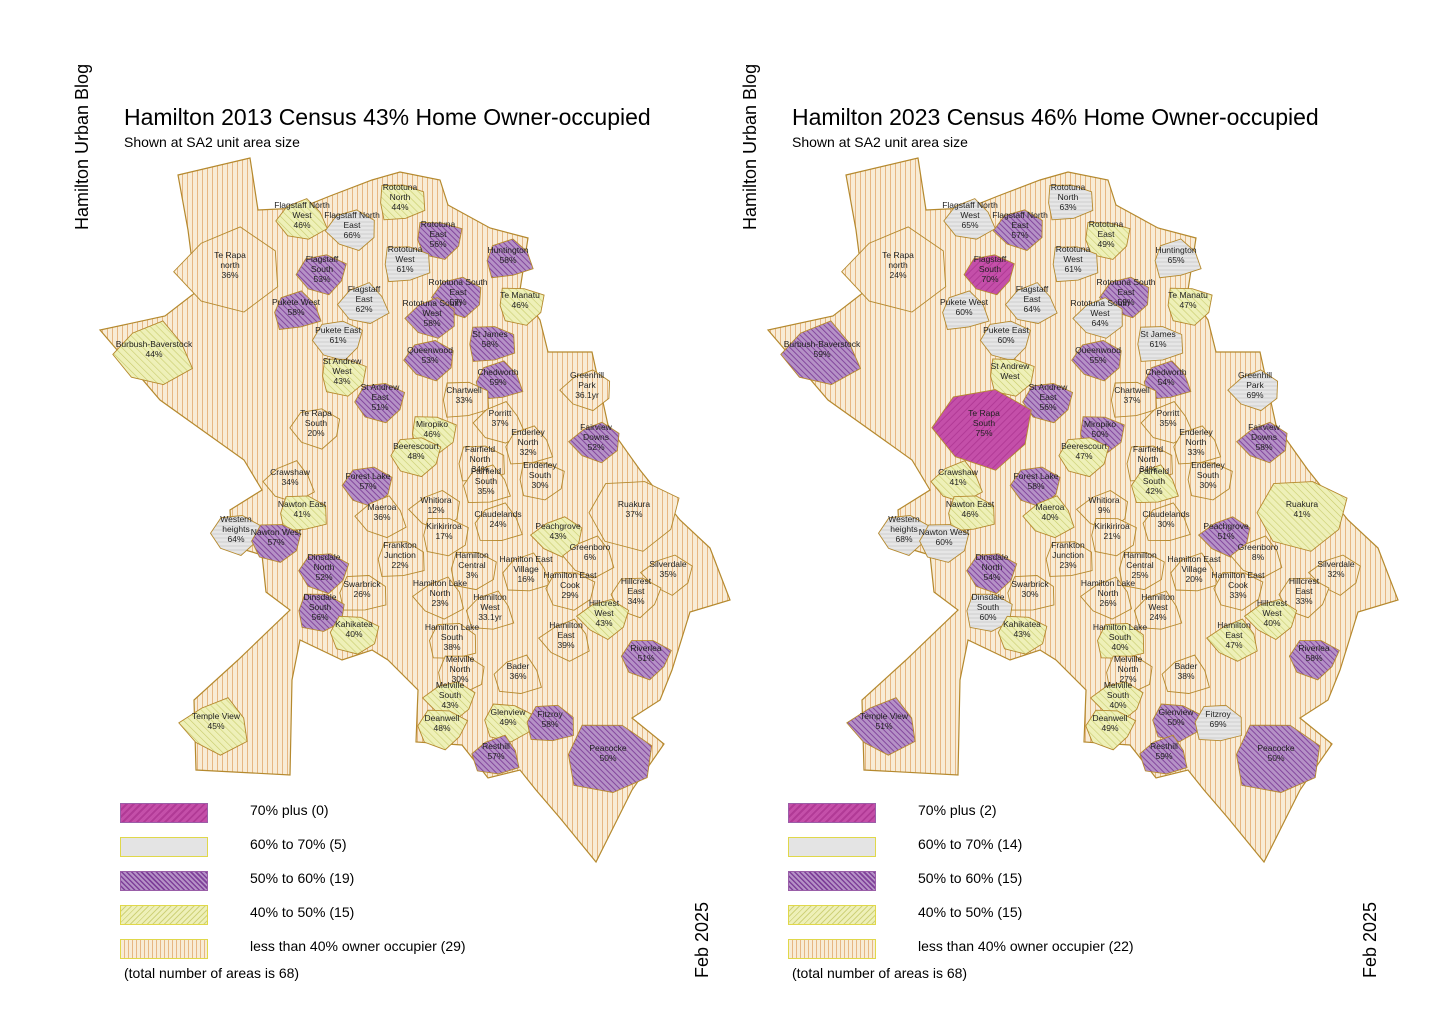 The image size is (1456, 1029). Describe the element at coordinates (984, 423) in the screenshot. I see `area-label: Te Rapa South 75%` at that location.